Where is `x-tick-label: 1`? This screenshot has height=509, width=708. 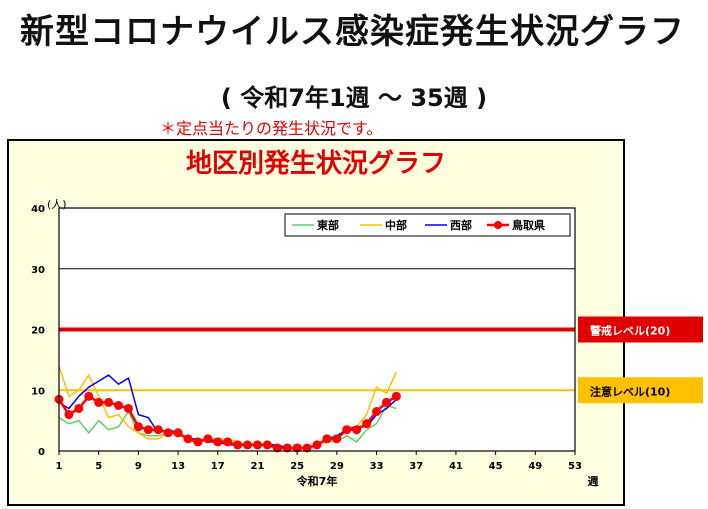
x-tick-label: 1 is located at coordinates (59, 466).